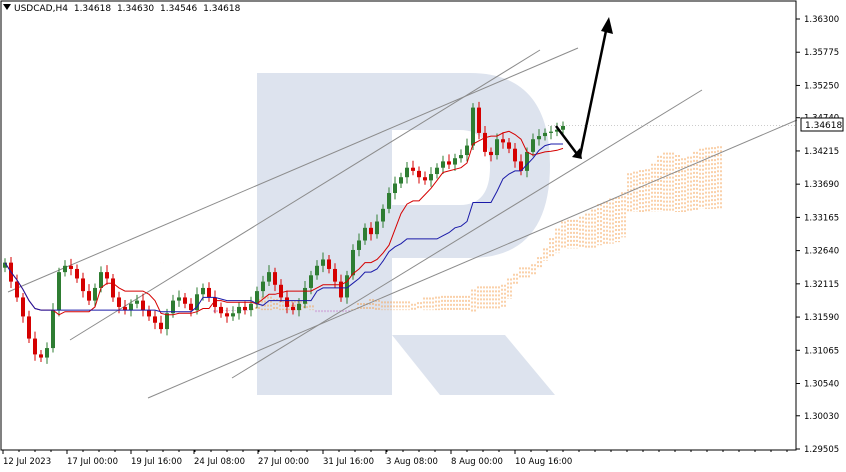 The width and height of the screenshot is (846, 472). Describe the element at coordinates (821, 450) in the screenshot. I see `y-tick-label: 1.29505` at that location.